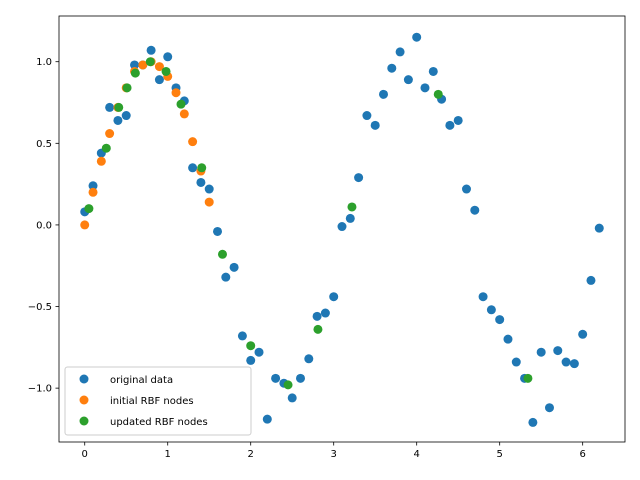 Image resolution: width=640 pixels, height=480 pixels. Describe the element at coordinates (44, 225) in the screenshot. I see `y-tick-label: 0.0` at that location.